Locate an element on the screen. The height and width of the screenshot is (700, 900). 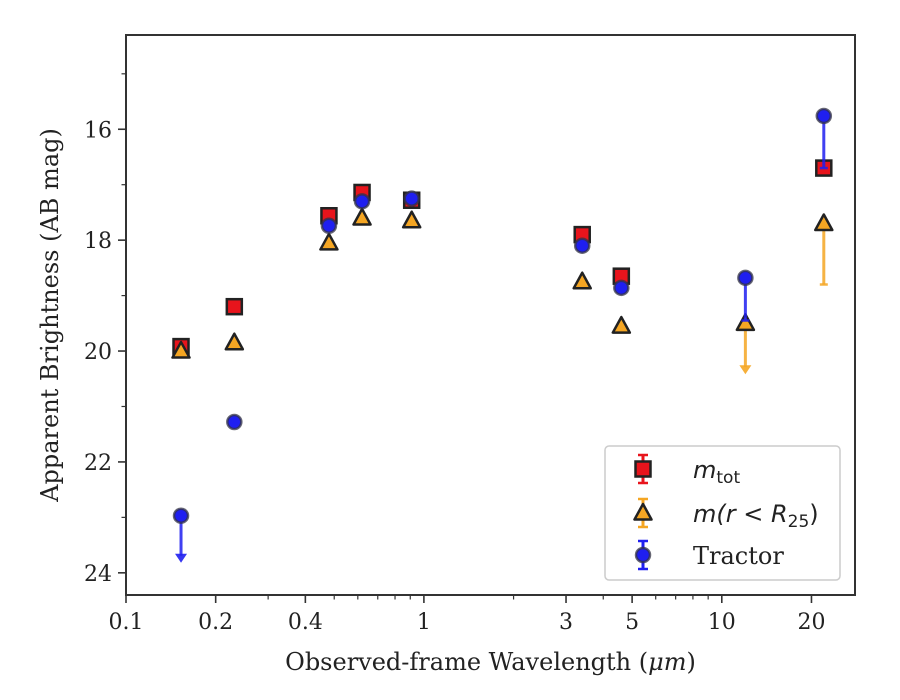
y-tick-label: 20 is located at coordinates (98, 352).